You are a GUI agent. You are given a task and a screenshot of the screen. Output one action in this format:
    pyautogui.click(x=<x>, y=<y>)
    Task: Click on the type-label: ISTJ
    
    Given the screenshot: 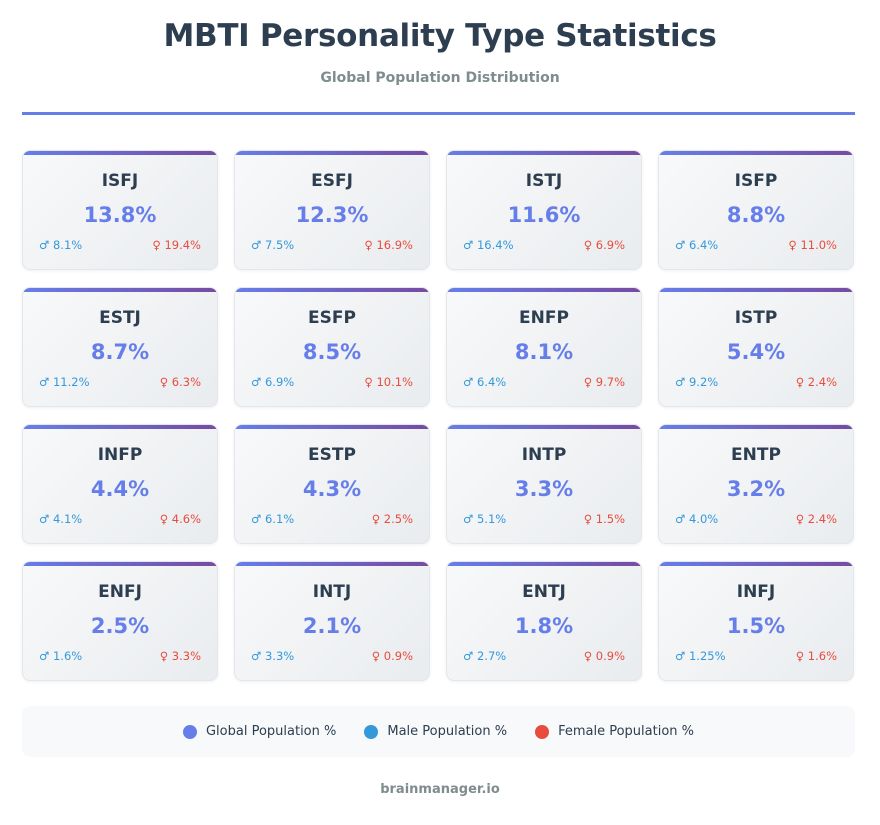 What is the action you would take?
    pyautogui.click(x=544, y=181)
    